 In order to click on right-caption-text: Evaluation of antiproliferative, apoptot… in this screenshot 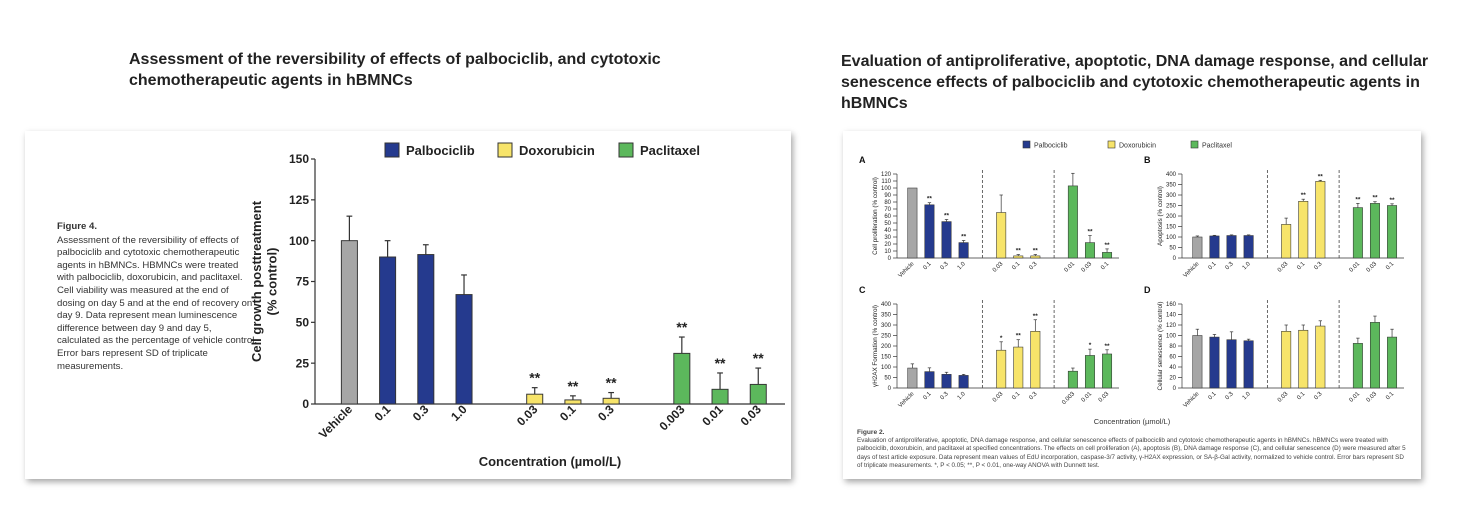, I will do `click(1131, 453)`.